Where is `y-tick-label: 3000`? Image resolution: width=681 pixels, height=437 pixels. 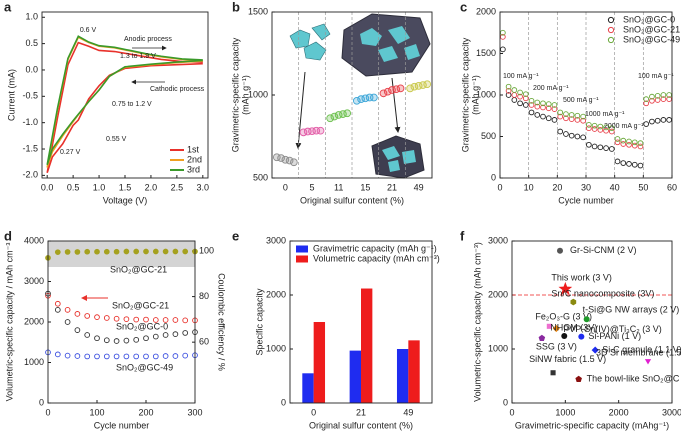 y-tick-label: 3000 is located at coordinates (276, 240).